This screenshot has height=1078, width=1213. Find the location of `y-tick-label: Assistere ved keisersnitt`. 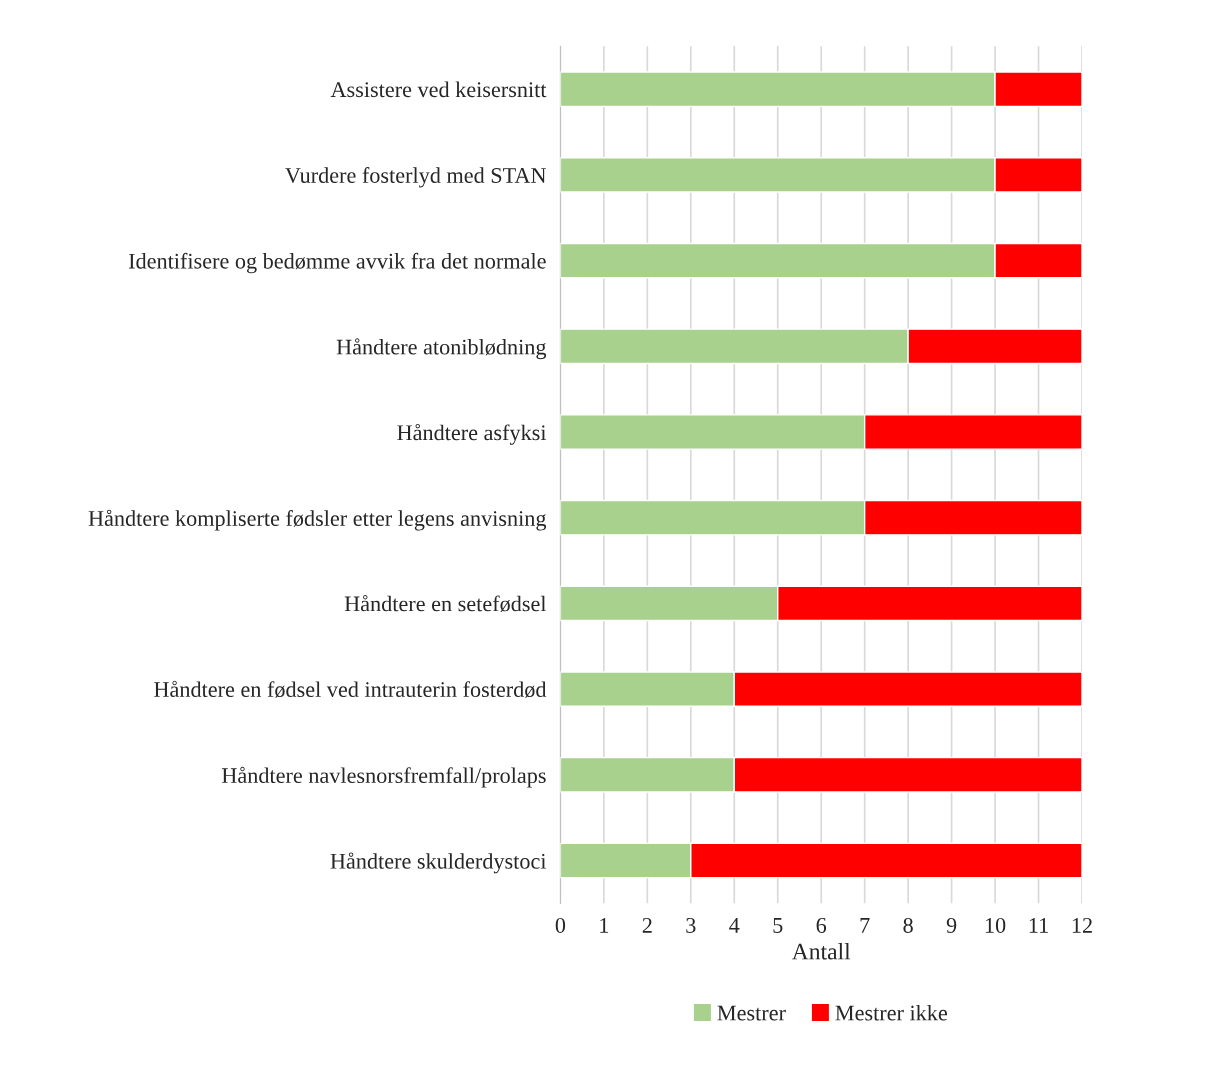

y-tick-label: Assistere ved keisersnitt is located at coordinates (438, 89).